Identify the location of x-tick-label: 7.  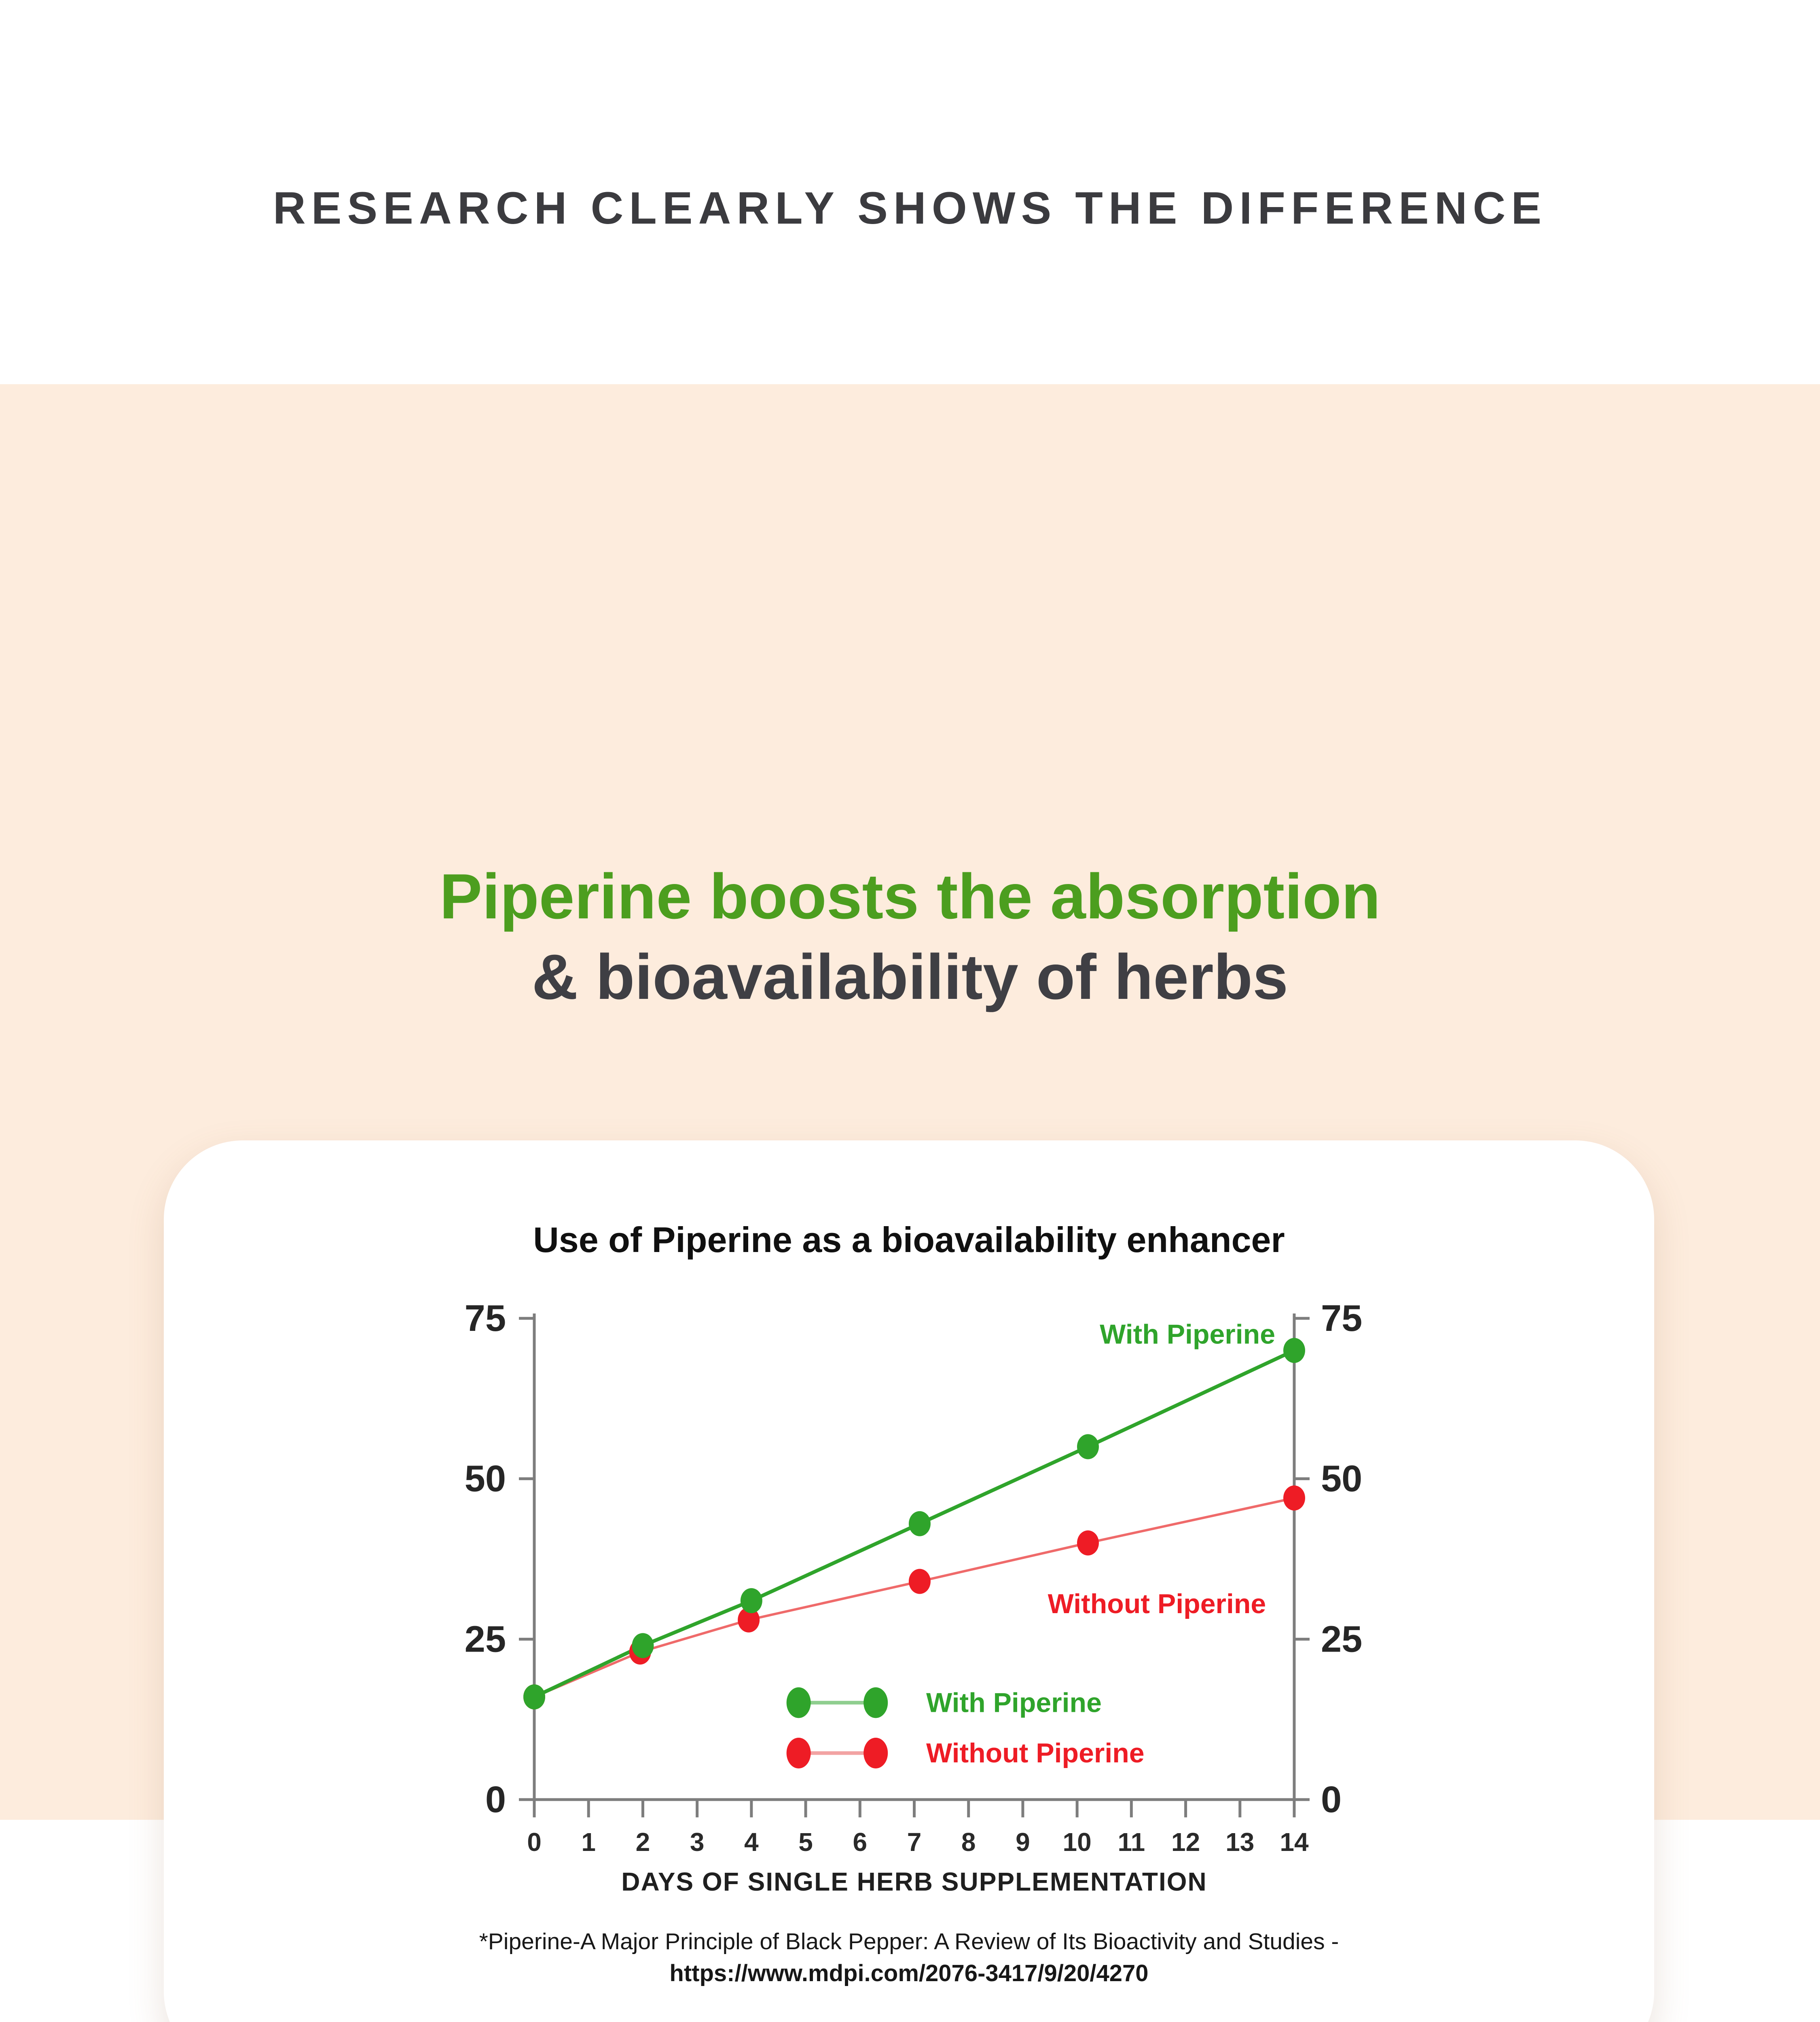
(914, 1842).